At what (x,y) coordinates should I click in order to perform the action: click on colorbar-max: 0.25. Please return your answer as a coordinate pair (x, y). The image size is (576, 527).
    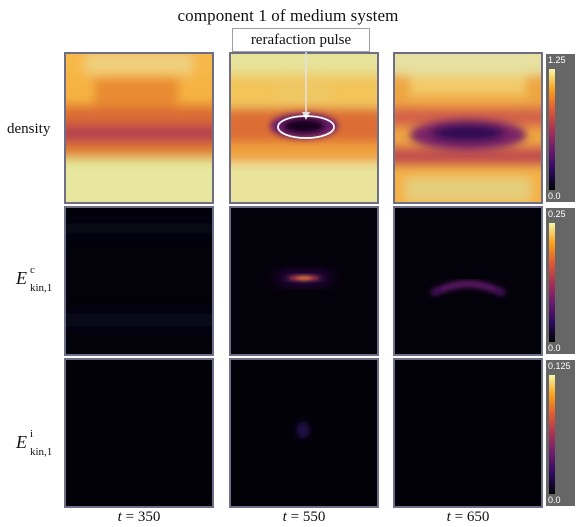
    Looking at the image, I should click on (557, 214).